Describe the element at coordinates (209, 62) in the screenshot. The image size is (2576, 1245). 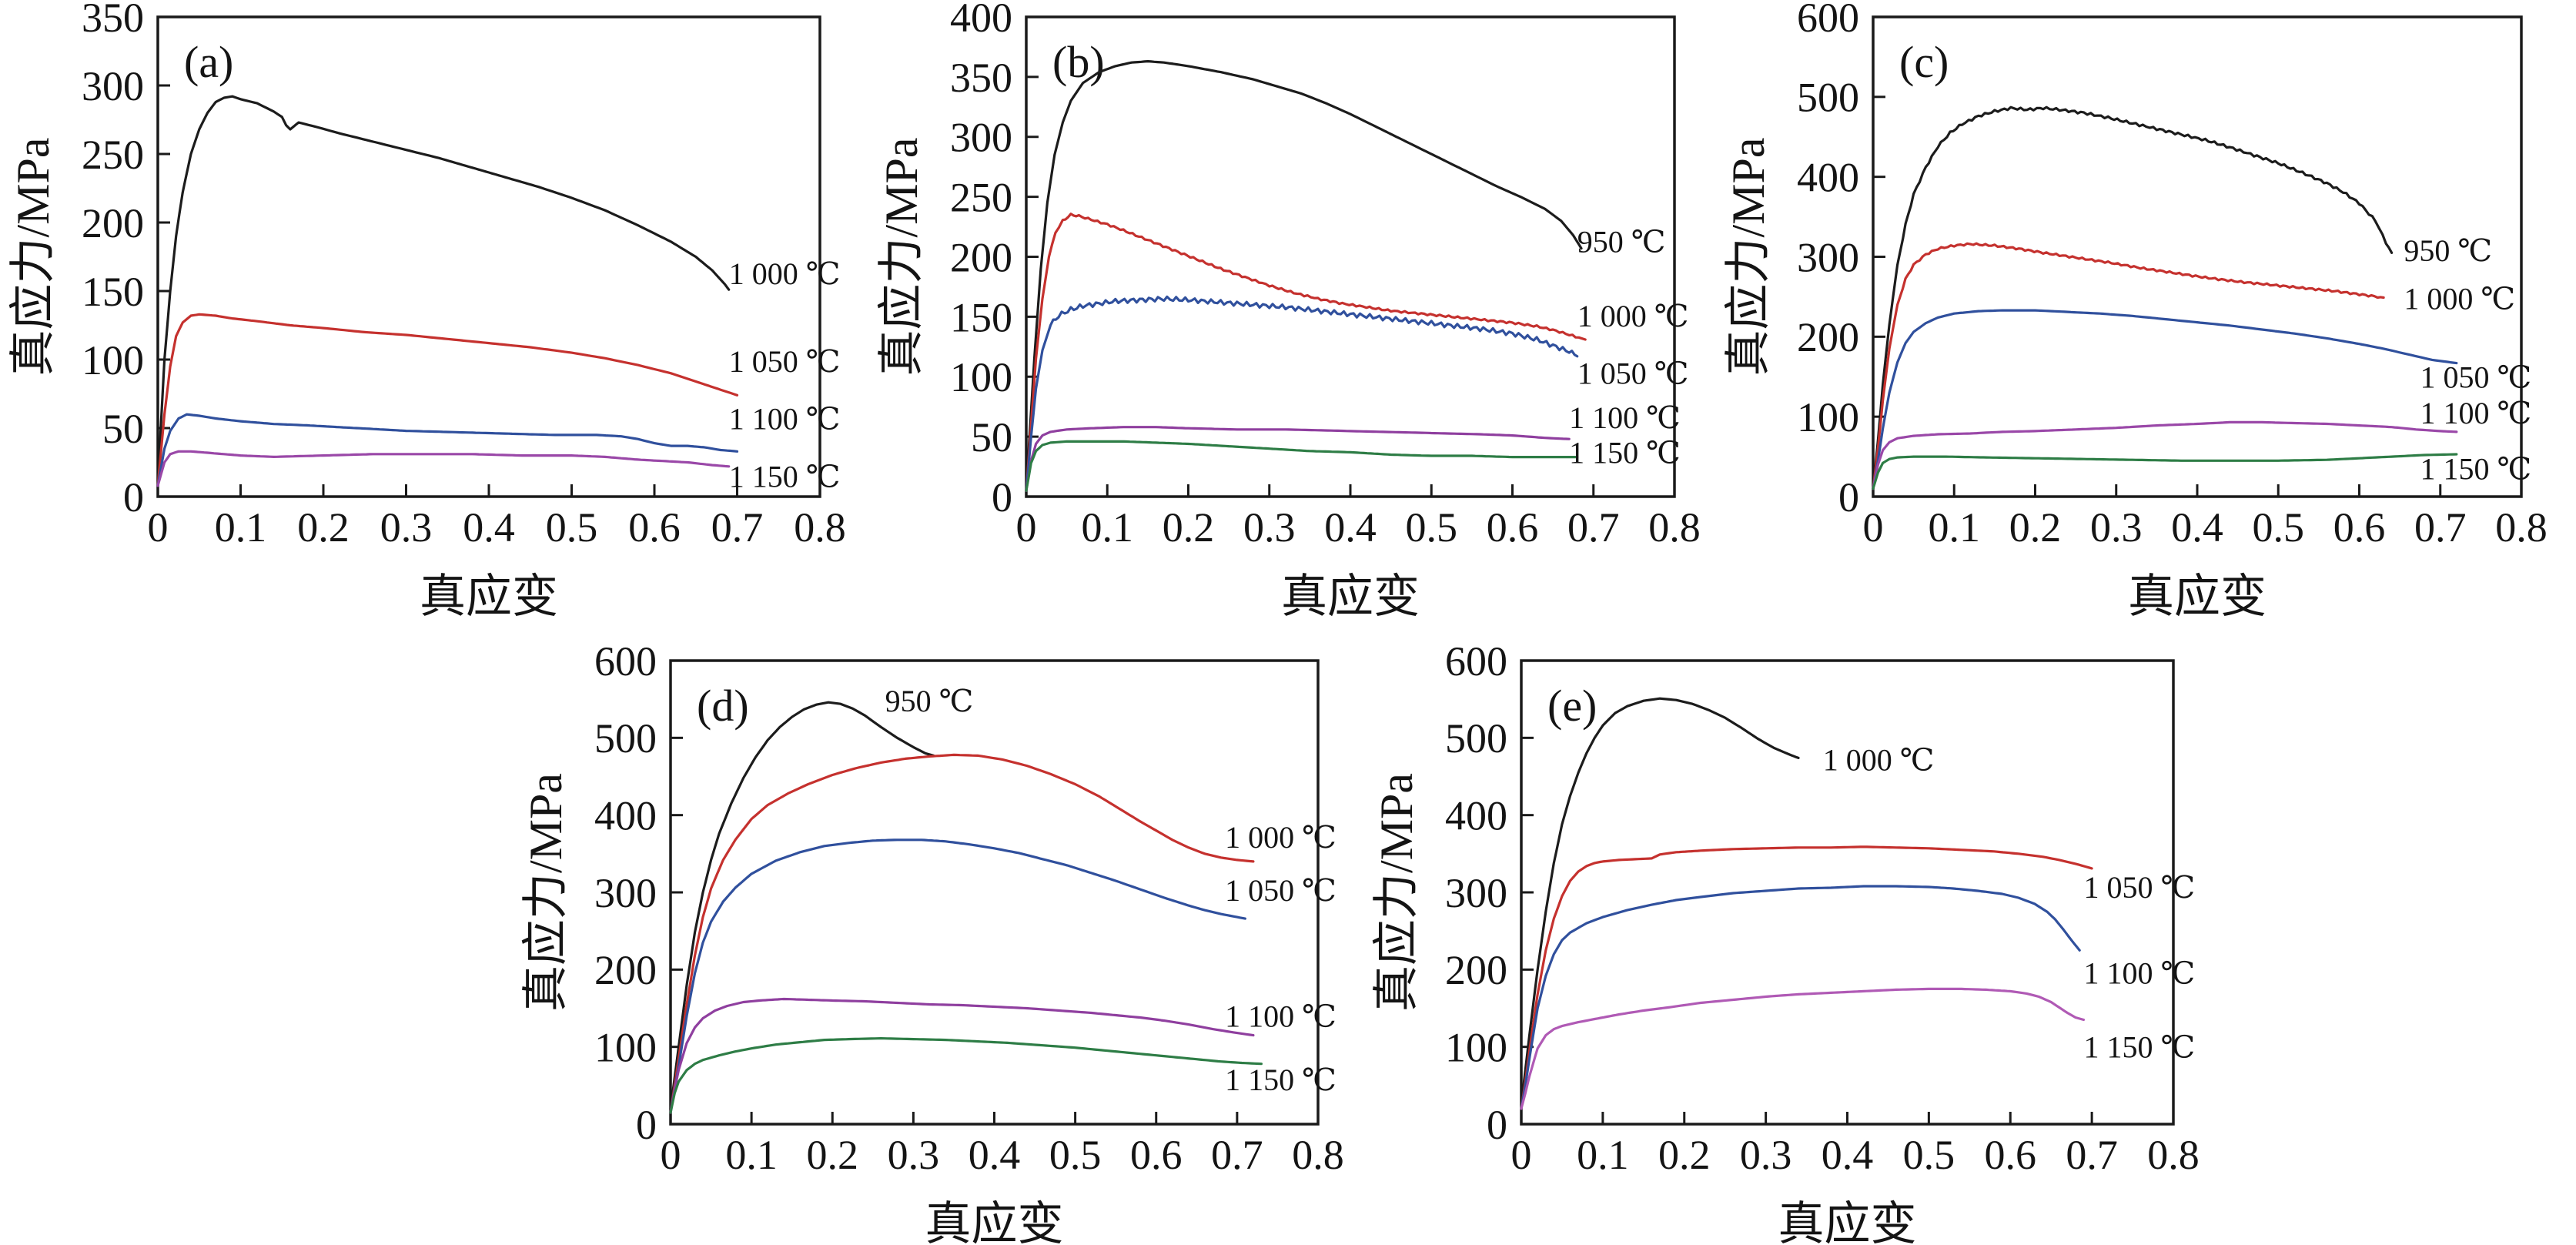
I see `panel-letter: (a)` at that location.